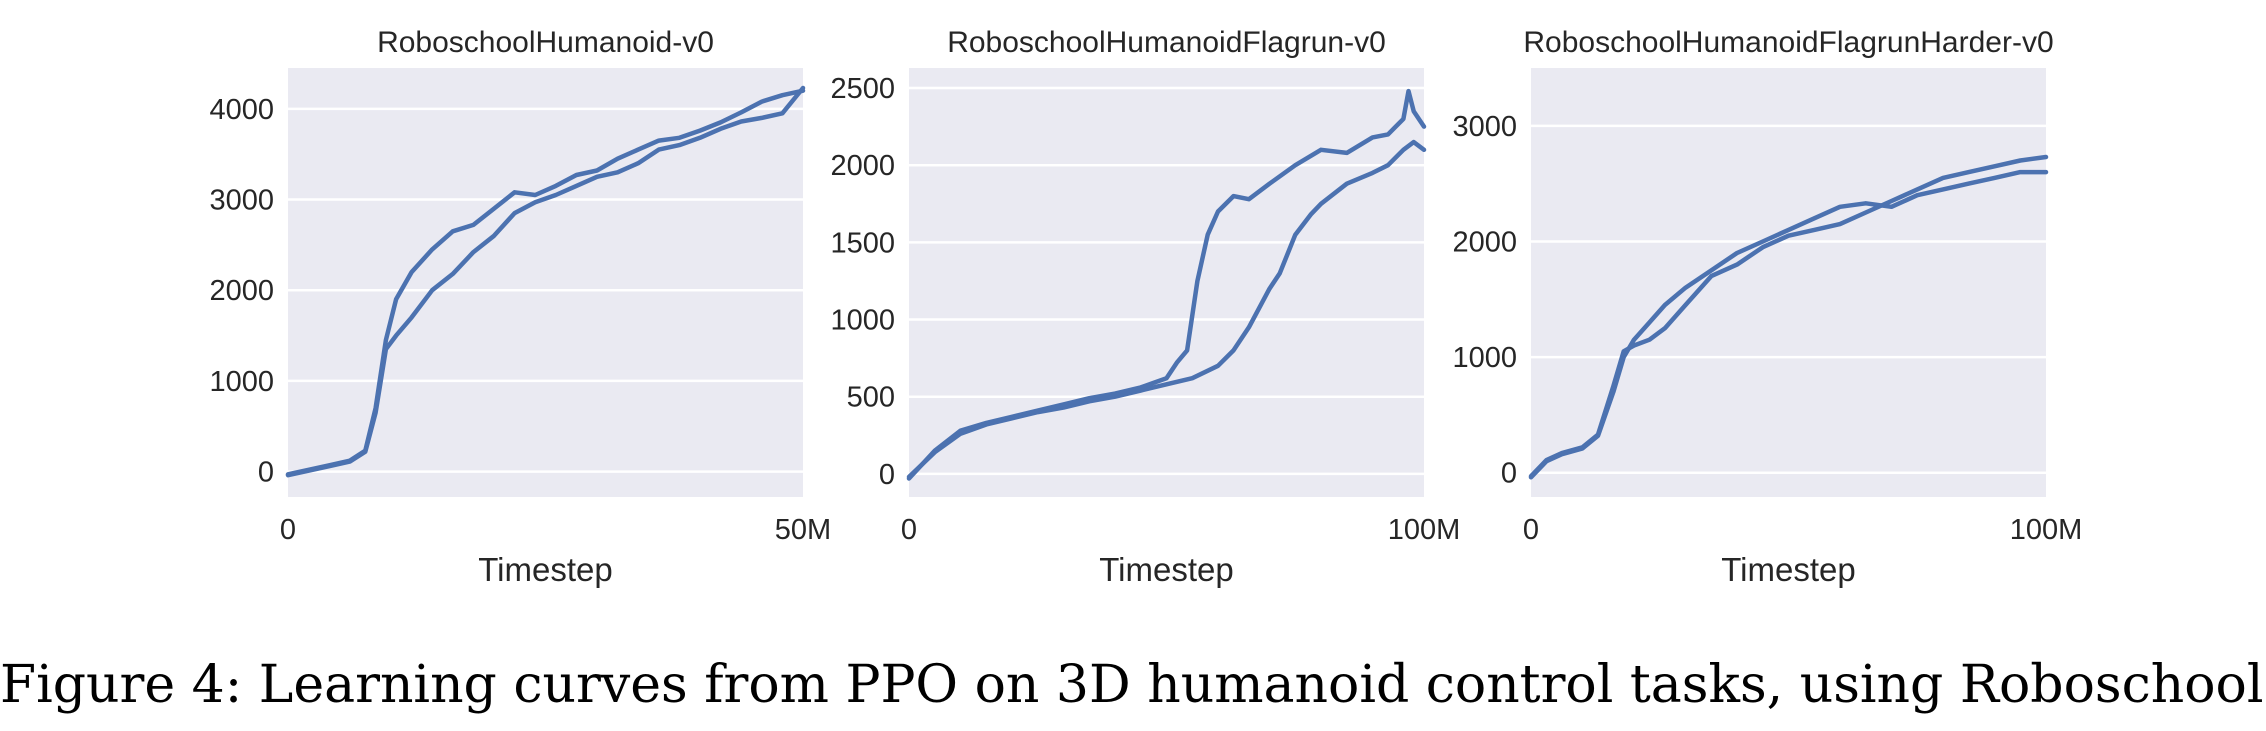 This screenshot has height=731, width=2266. What do you see at coordinates (862, 243) in the screenshot?
I see `y-tick-label: 1500` at bounding box center [862, 243].